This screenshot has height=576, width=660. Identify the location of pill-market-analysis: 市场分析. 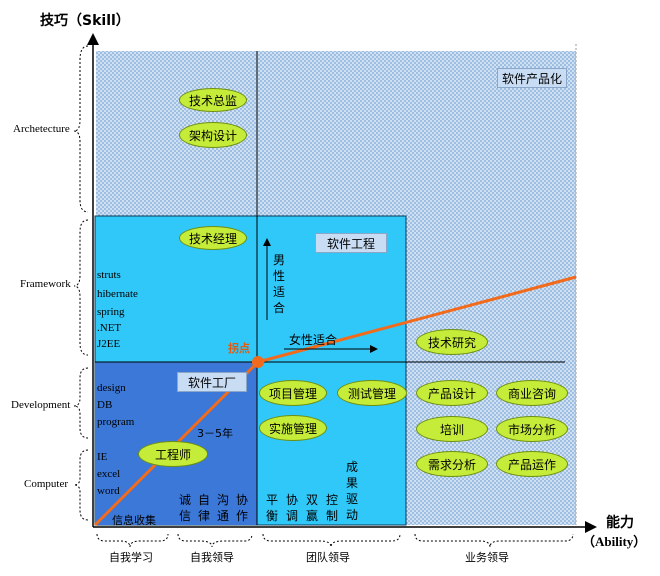
(532, 429).